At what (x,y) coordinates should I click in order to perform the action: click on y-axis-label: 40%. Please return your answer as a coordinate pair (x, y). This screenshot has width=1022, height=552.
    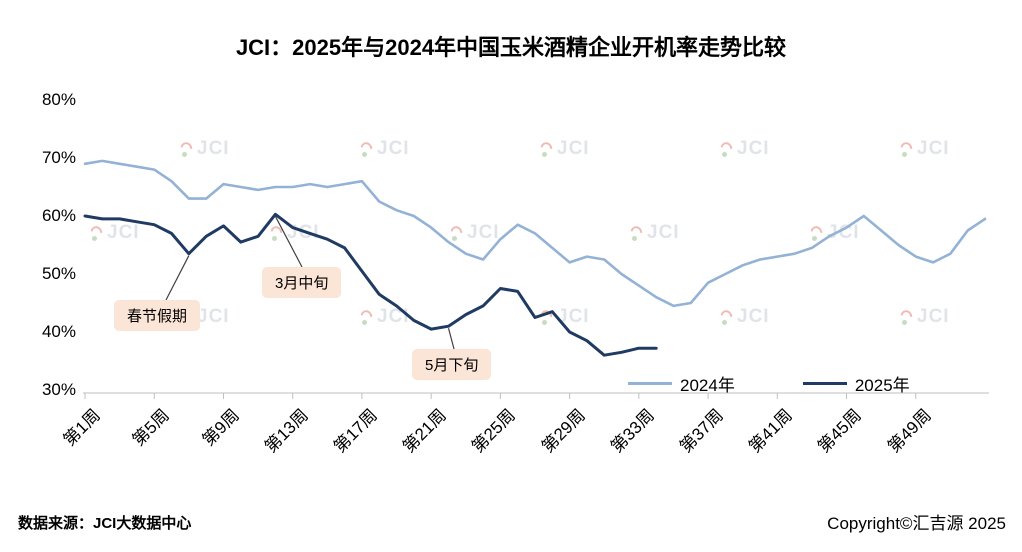
    Looking at the image, I should click on (58, 331).